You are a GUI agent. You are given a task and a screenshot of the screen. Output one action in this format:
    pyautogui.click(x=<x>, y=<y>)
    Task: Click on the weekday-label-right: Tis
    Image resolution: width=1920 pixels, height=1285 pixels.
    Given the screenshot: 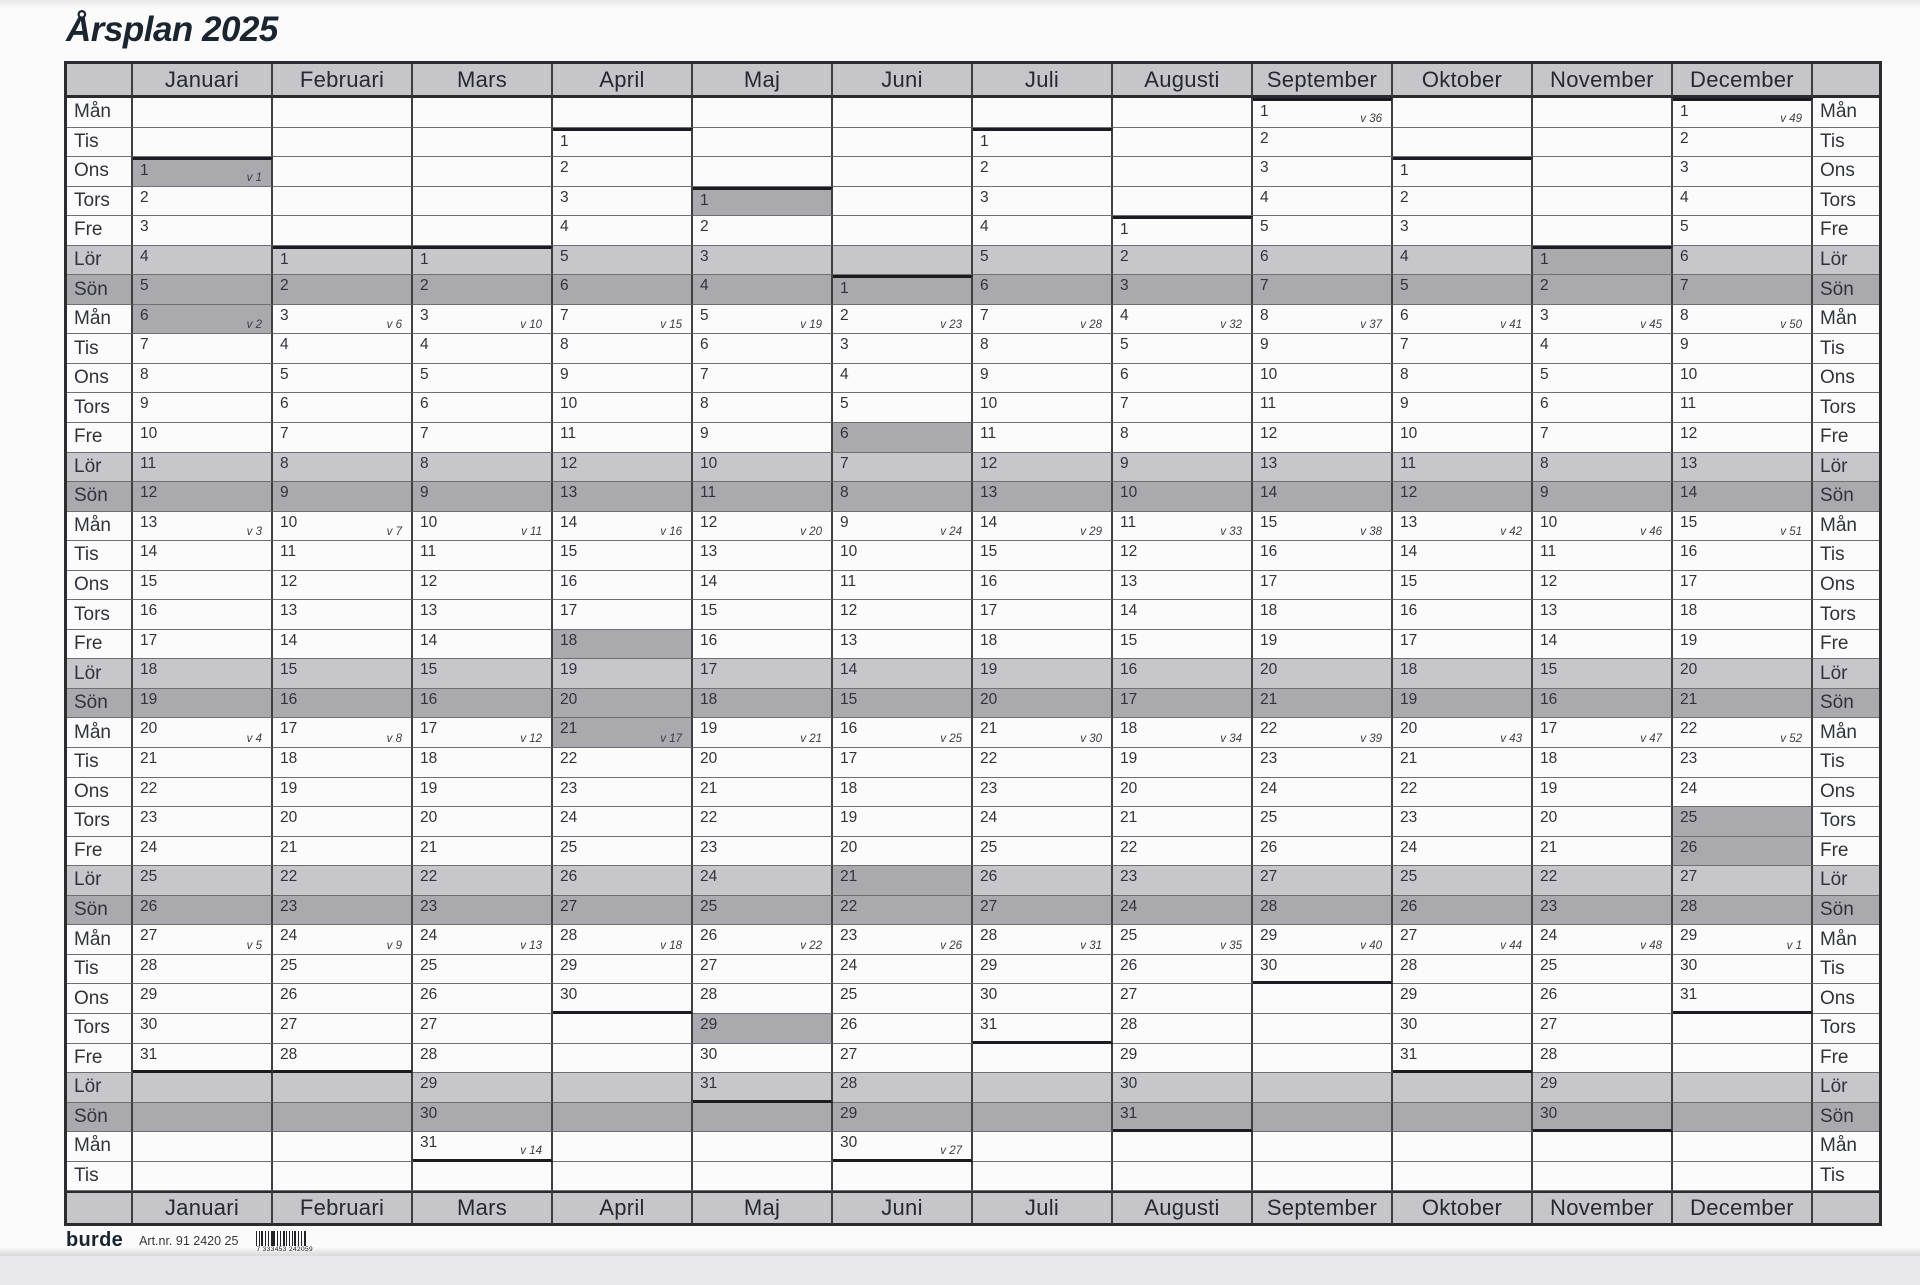 What is the action you would take?
    pyautogui.click(x=1846, y=349)
    